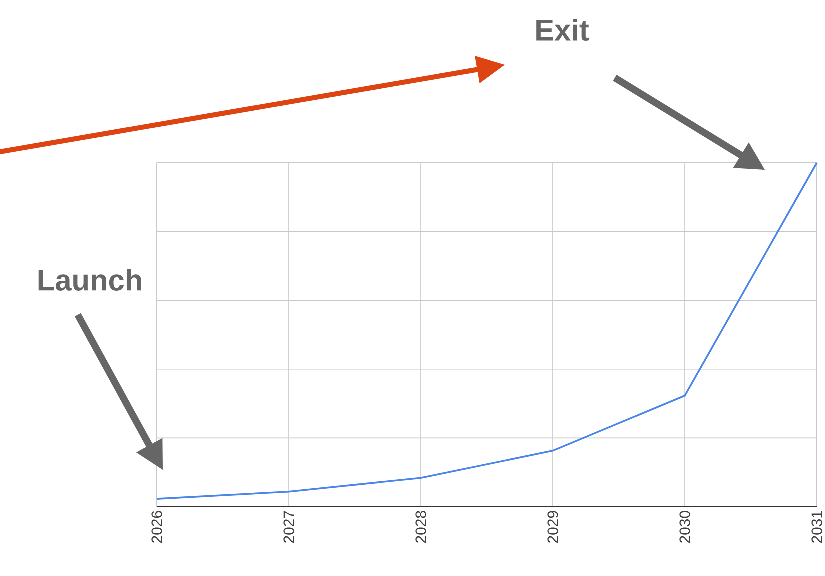 Image resolution: width=825 pixels, height=576 pixels. I want to click on x-tick-label: 2028, so click(421, 527).